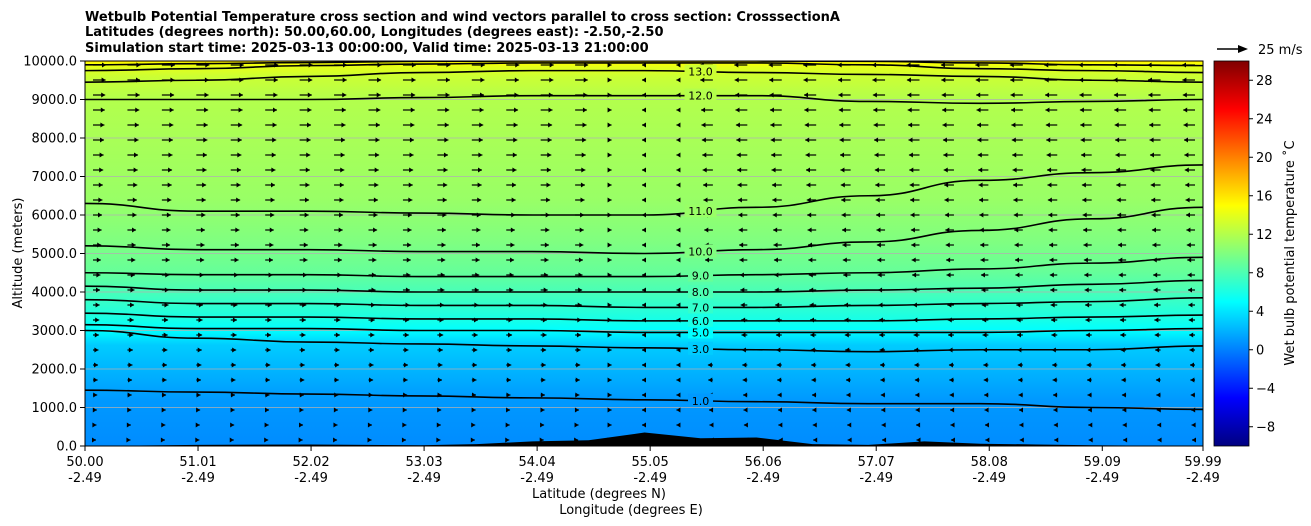  What do you see at coordinates (1264, 119) in the screenshot?
I see `colorbar-tick-label: 24` at bounding box center [1264, 119].